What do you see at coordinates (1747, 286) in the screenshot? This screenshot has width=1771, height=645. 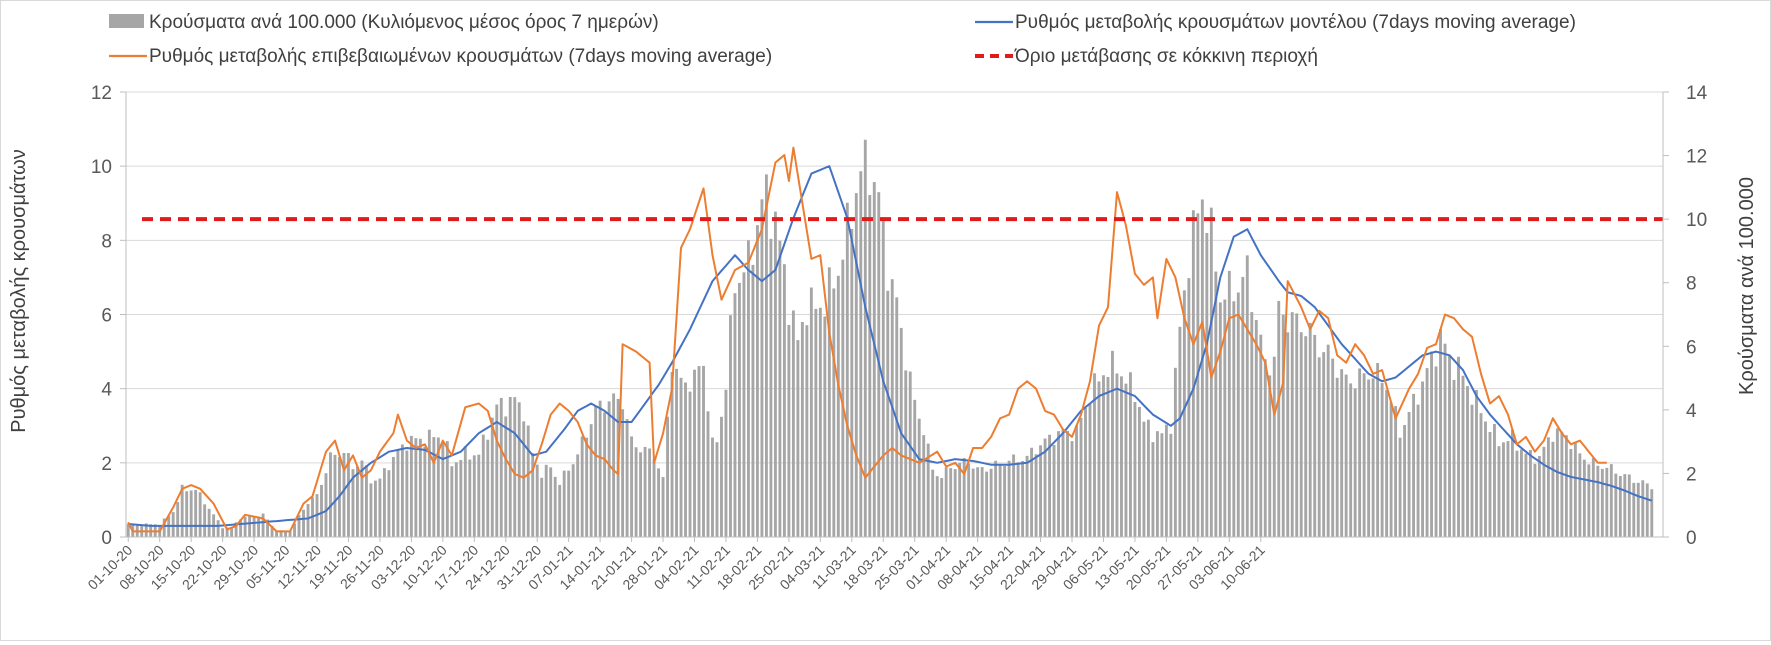 I see `y-right-title: Κρούσματα ανά 100.000` at bounding box center [1747, 286].